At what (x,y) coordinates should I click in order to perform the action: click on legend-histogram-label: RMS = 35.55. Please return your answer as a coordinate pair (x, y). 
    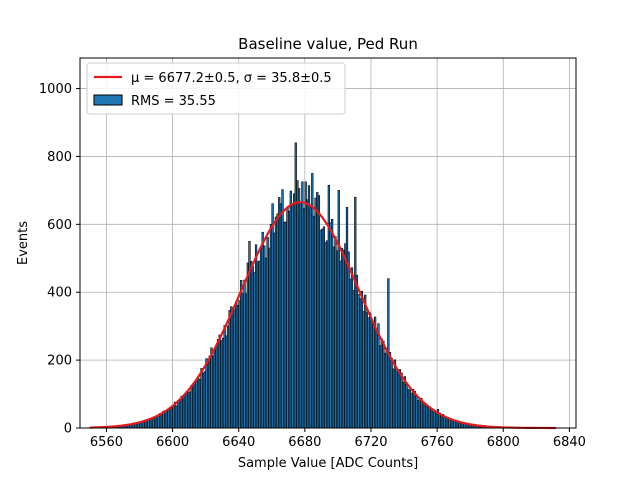
    Looking at the image, I should click on (173, 101).